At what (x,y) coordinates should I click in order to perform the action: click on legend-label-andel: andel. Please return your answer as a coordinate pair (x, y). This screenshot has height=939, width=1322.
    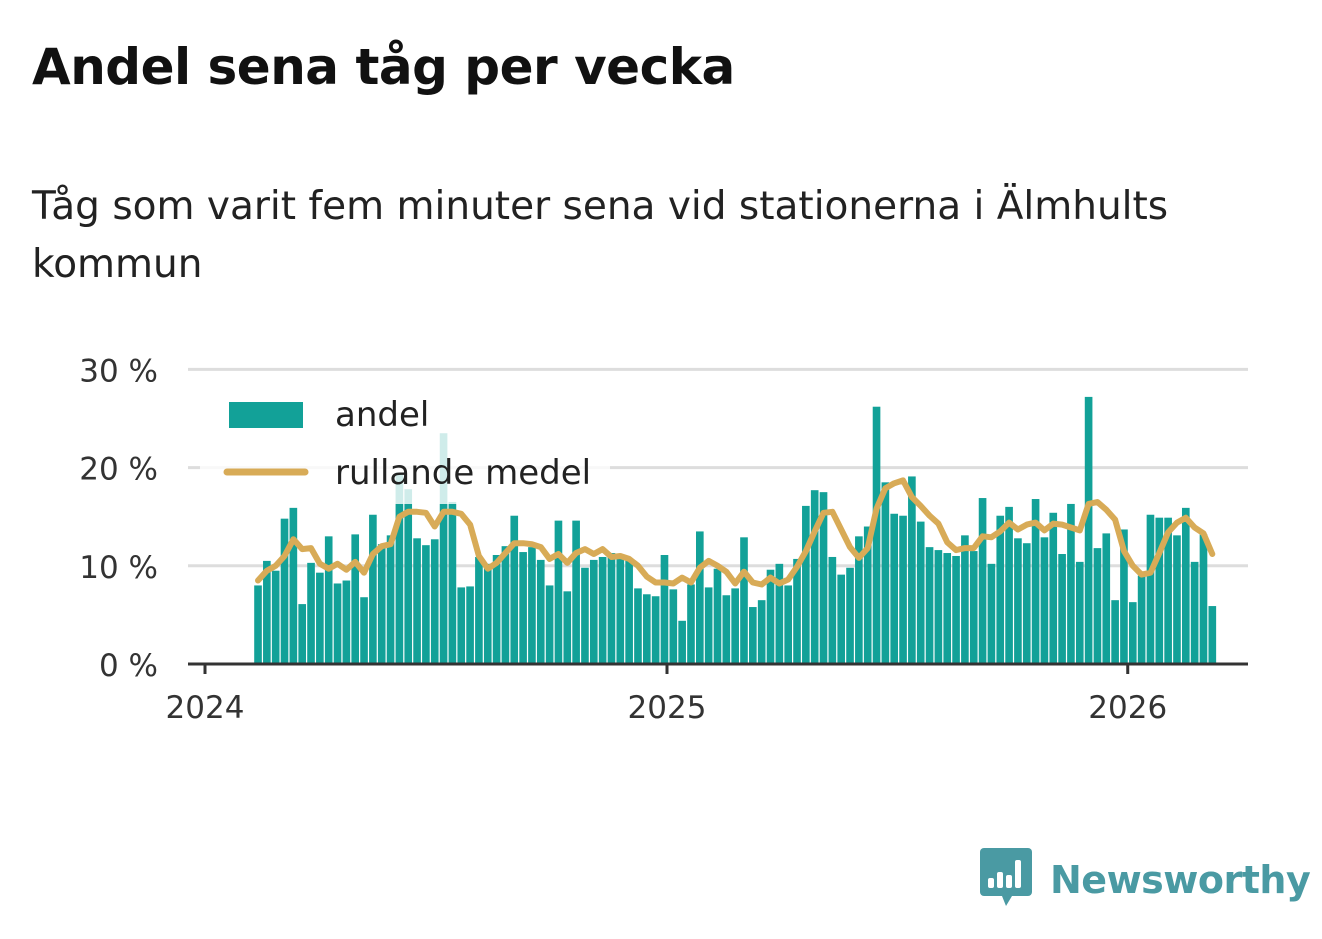
    Looking at the image, I should click on (382, 415).